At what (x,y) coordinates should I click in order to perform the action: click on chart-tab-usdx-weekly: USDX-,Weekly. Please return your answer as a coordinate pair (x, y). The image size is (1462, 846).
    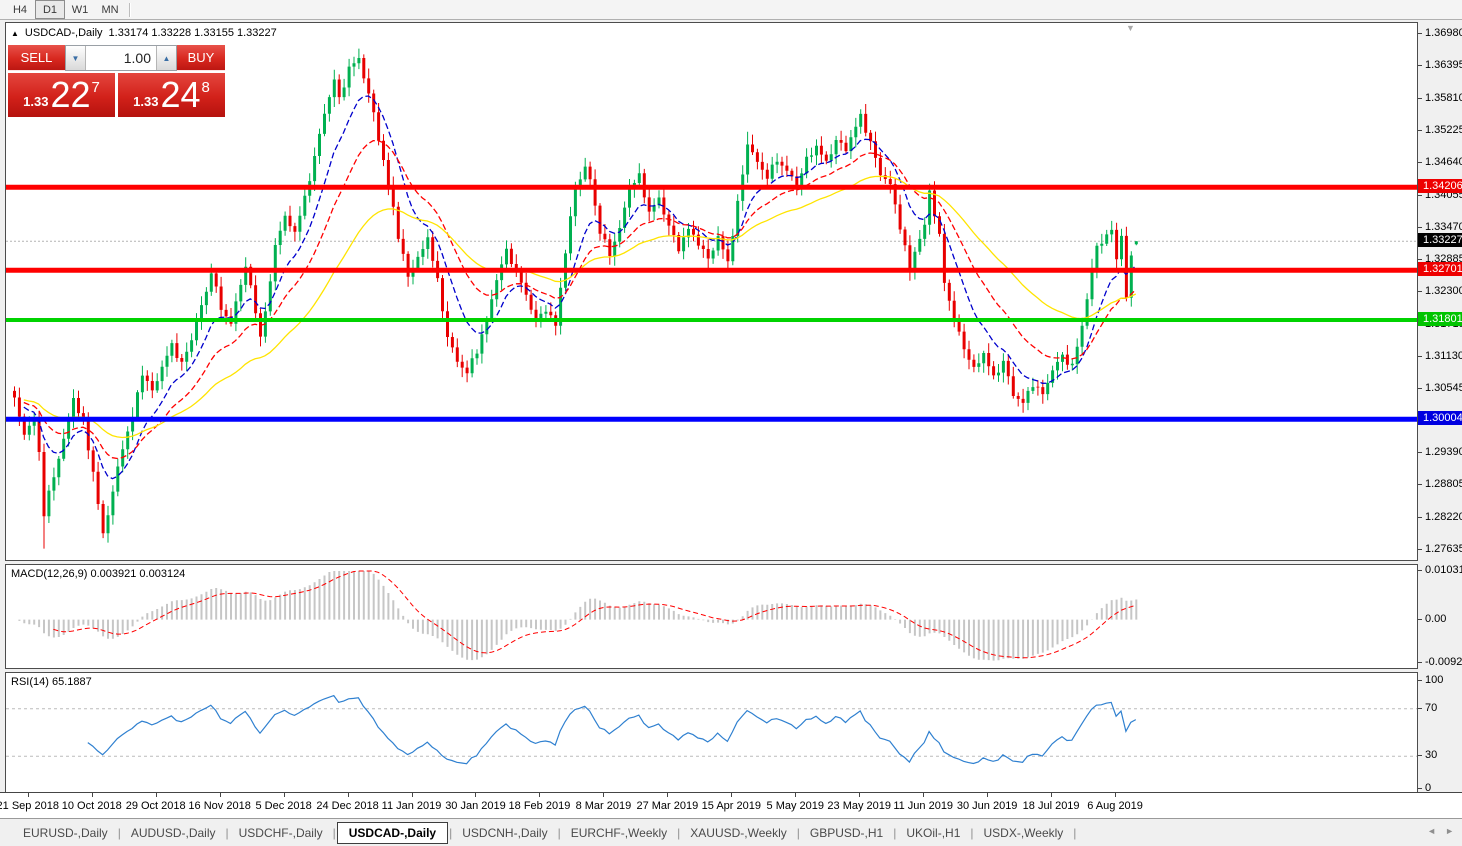
    Looking at the image, I should click on (1023, 832).